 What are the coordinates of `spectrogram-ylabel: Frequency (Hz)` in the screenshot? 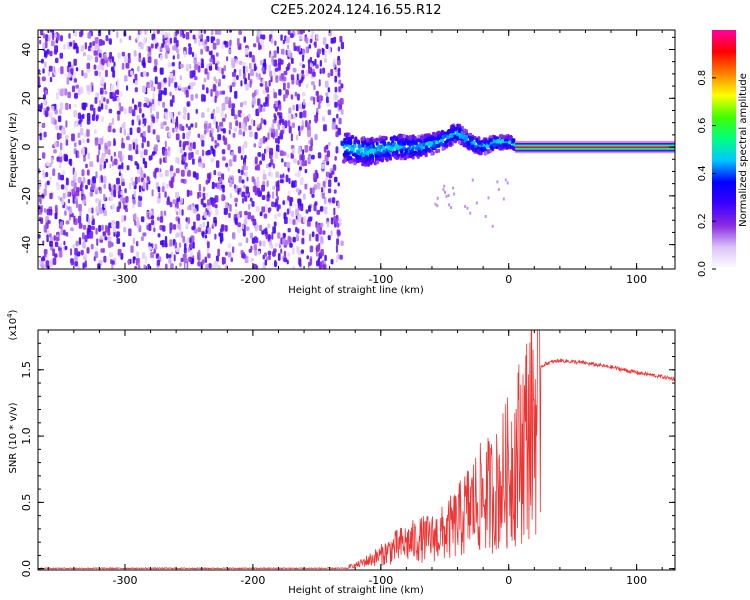 It's located at (13, 150).